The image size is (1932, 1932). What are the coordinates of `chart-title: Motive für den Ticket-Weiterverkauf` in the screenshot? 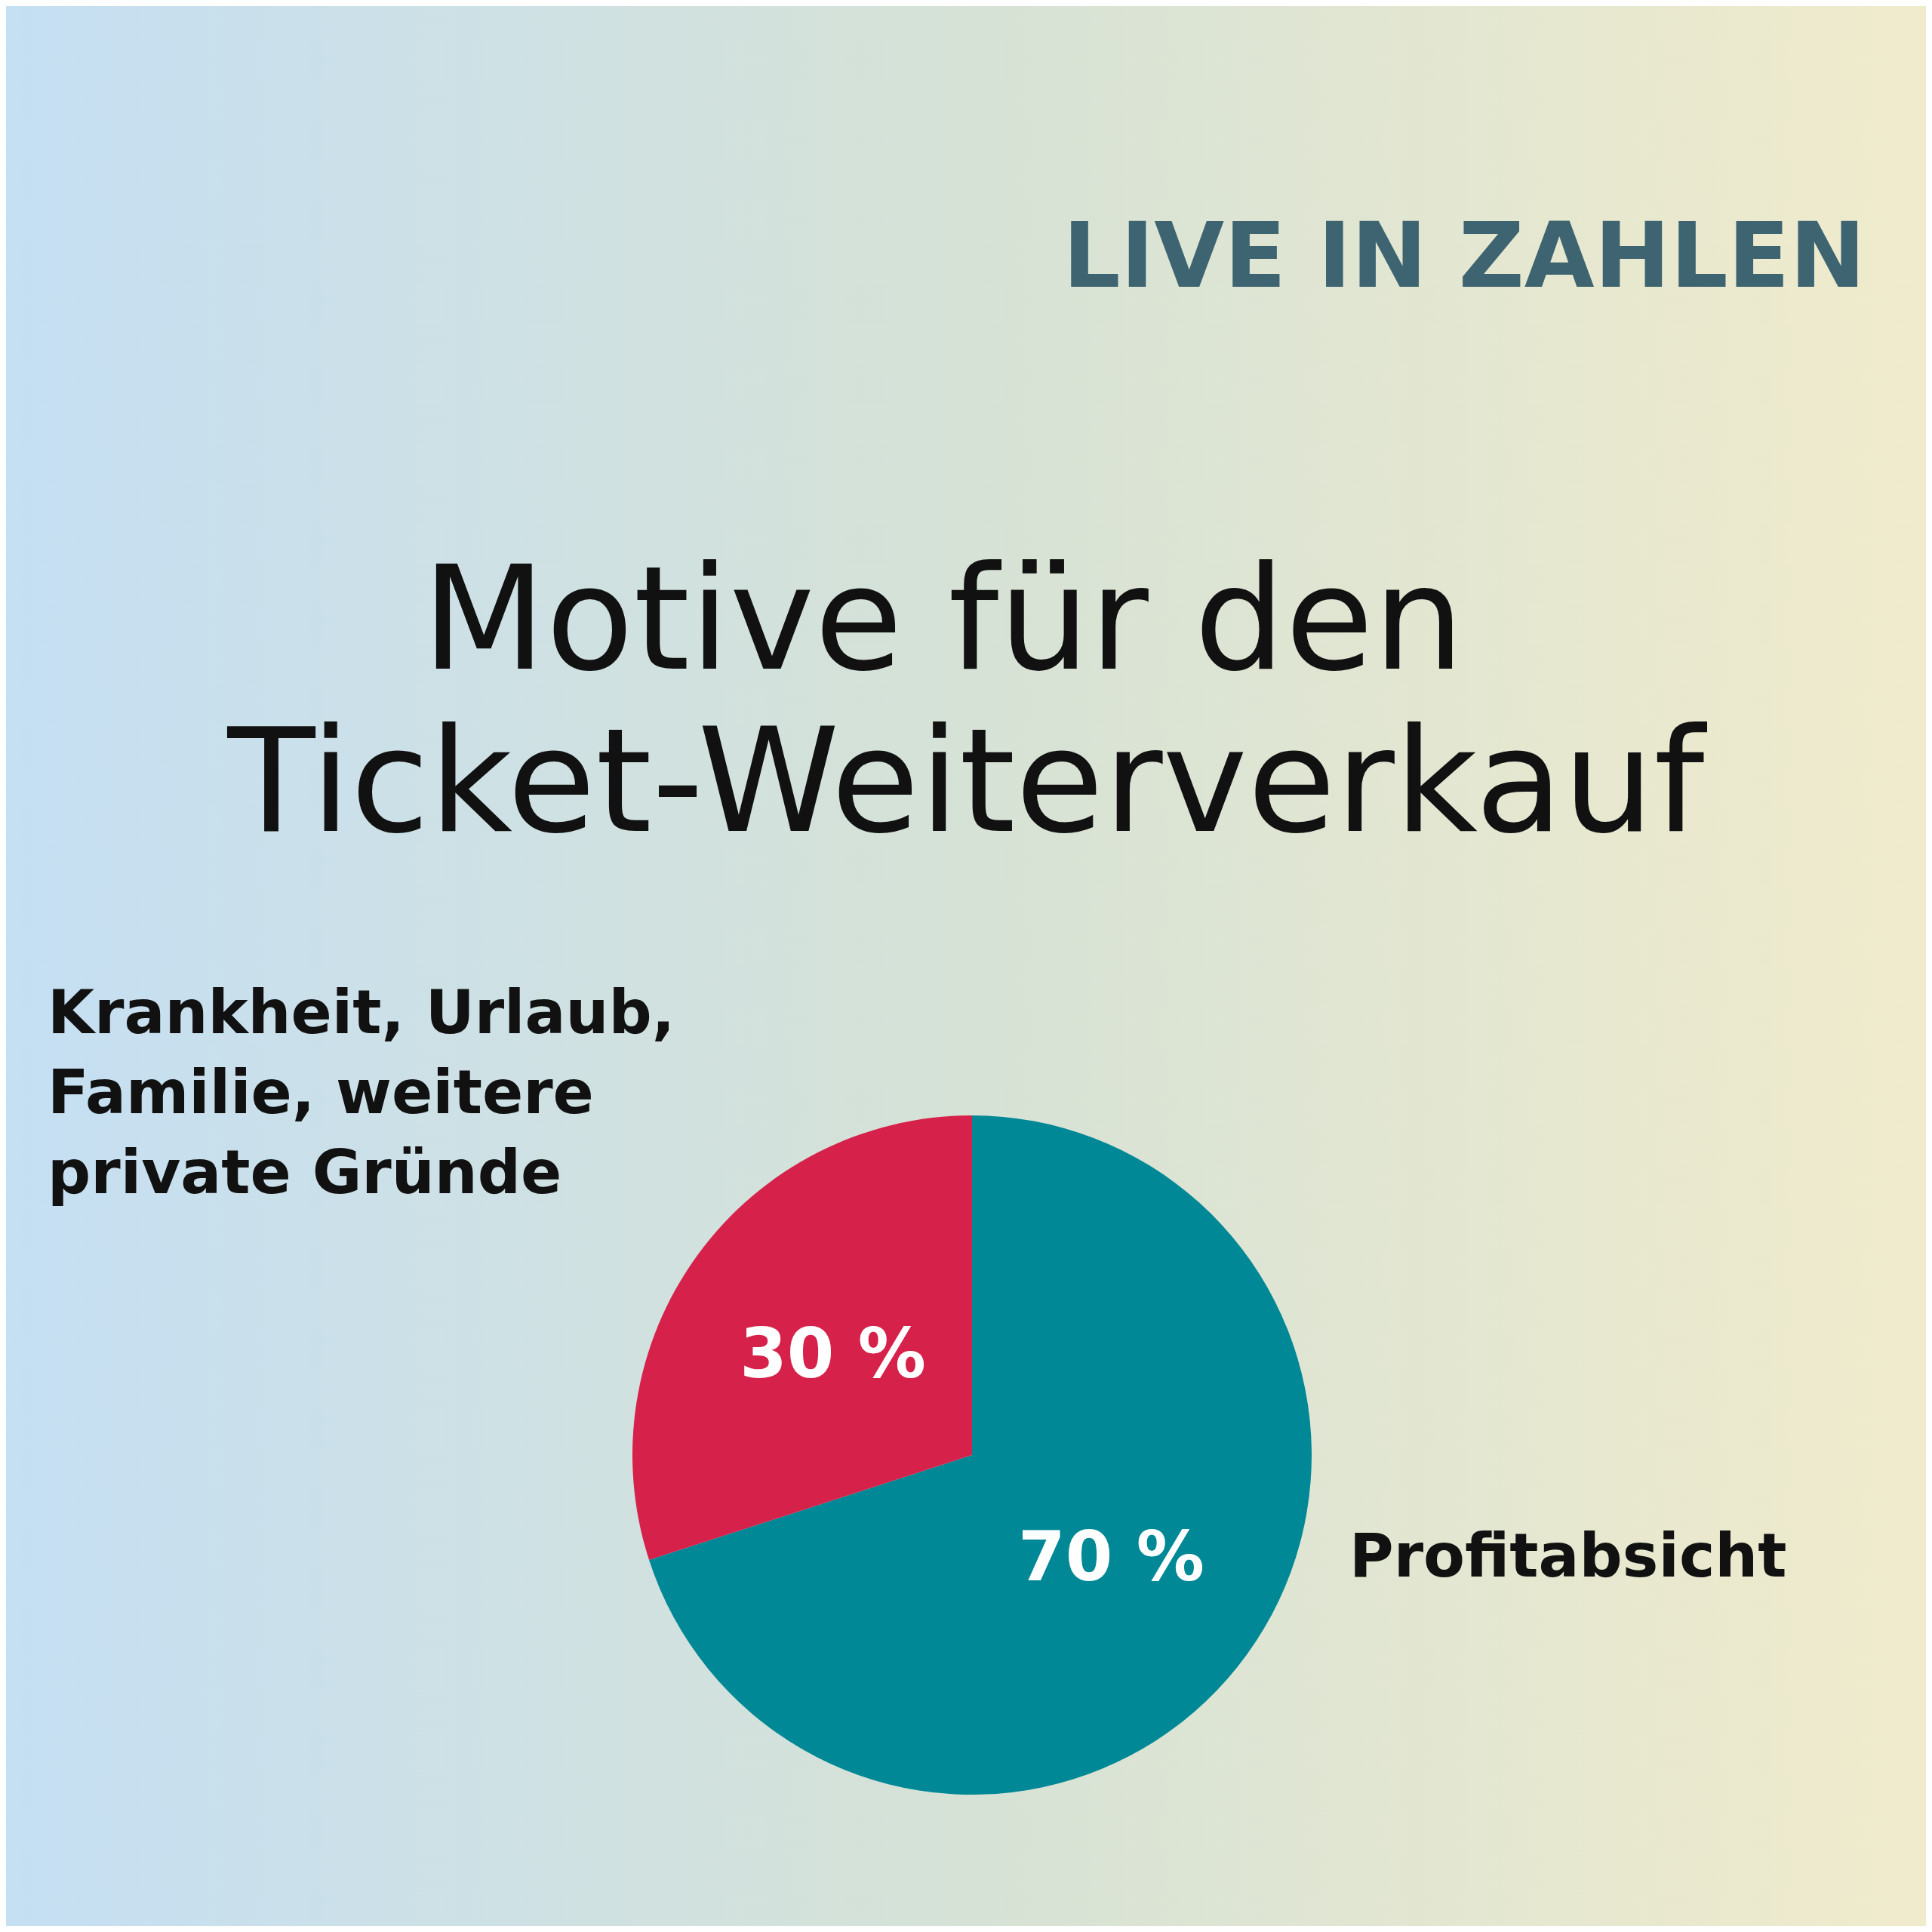 It's located at (967, 700).